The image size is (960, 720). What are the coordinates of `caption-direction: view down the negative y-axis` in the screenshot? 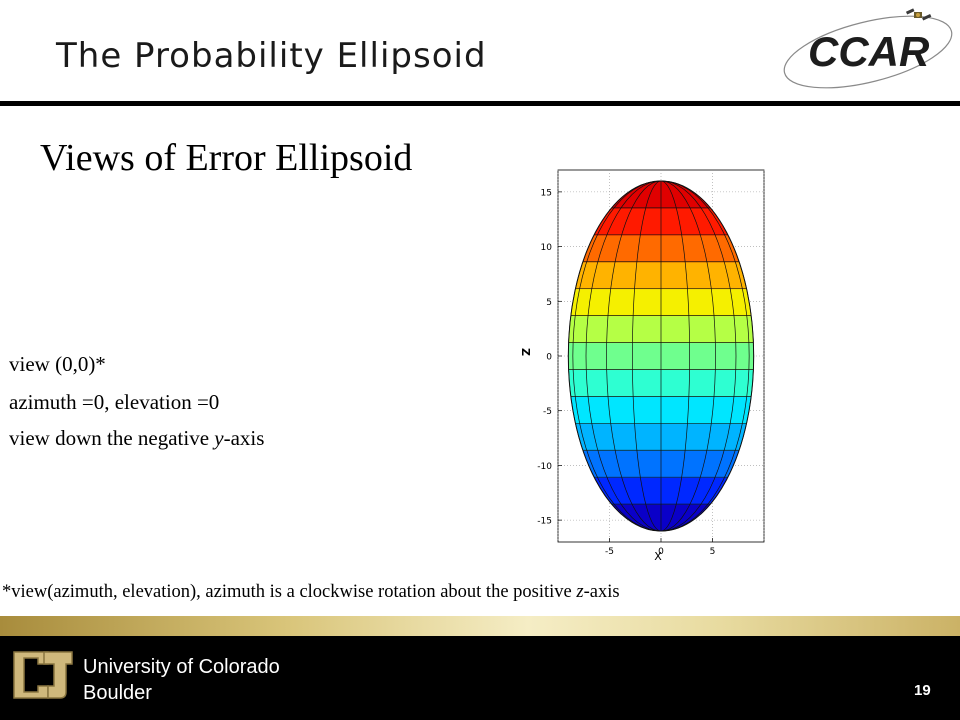 It's located at (136, 438).